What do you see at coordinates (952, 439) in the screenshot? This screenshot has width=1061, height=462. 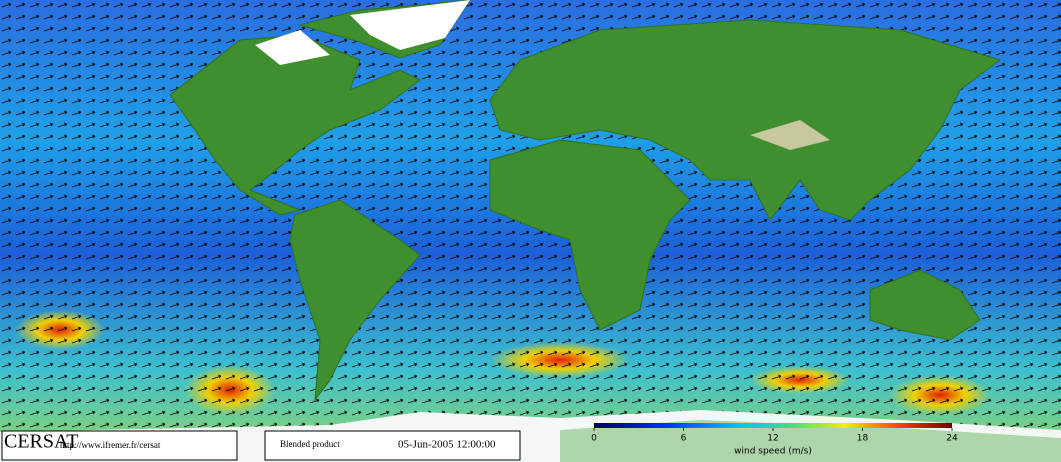 I see `colorbar-tick-label: 24` at bounding box center [952, 439].